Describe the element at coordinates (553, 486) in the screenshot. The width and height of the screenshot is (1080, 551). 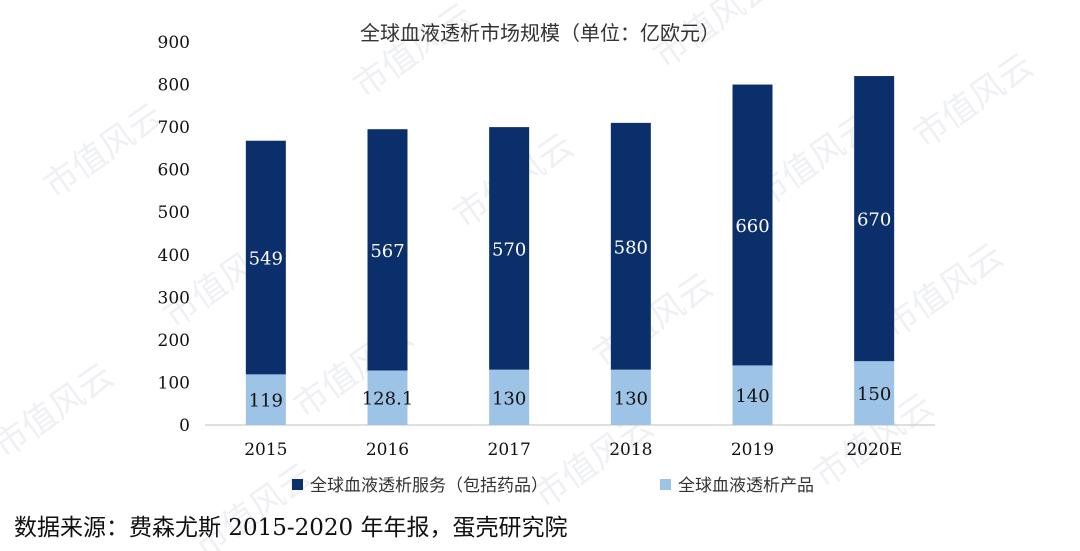
I see `legend: 全球血液透析服务（包括药品） 全球血液透析产品` at that location.